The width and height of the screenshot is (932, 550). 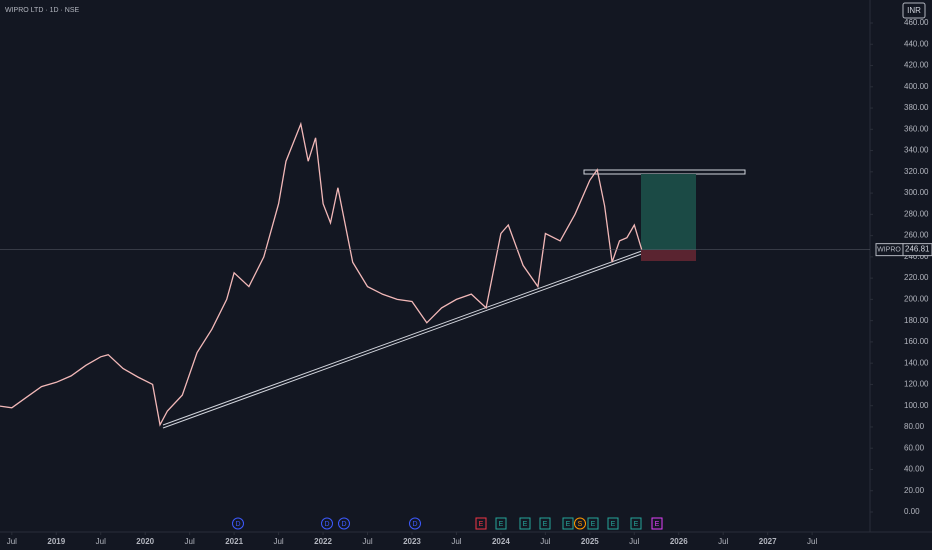 I want to click on event-label: S, so click(x=580, y=524).